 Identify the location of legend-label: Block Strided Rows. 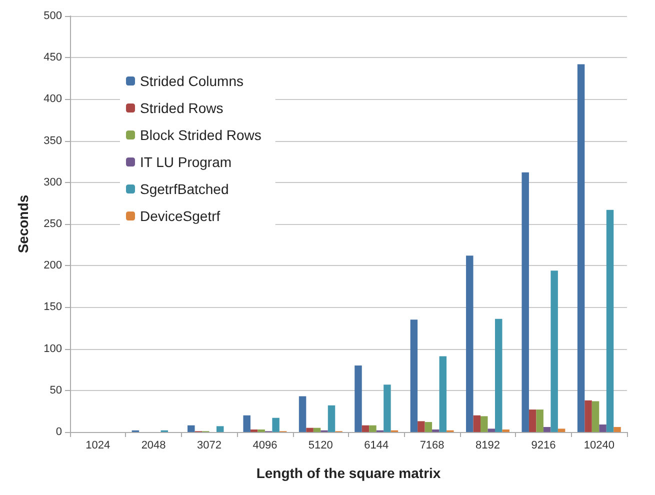
(201, 135).